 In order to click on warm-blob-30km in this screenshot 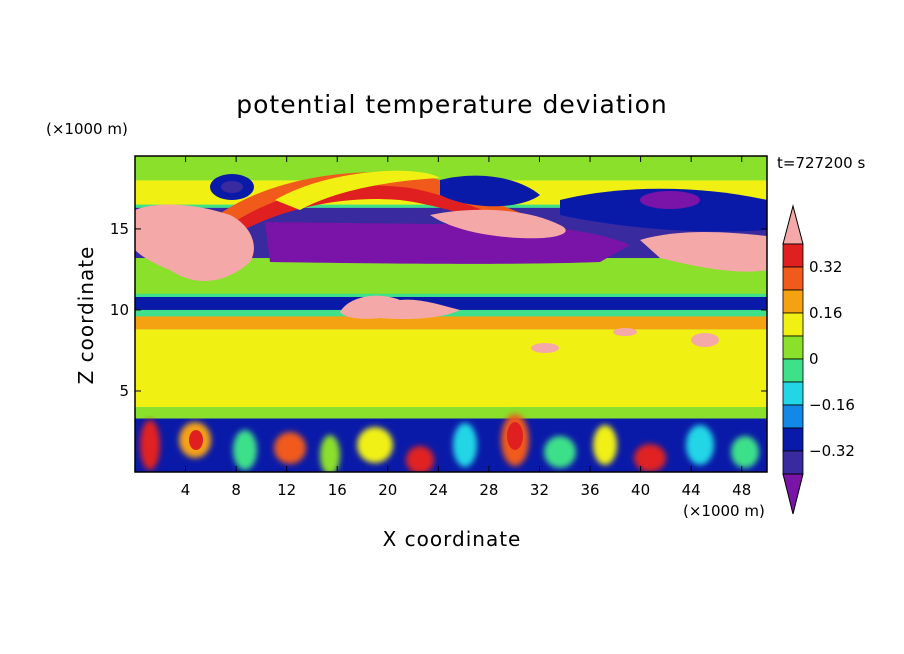, I will do `click(545, 348)`.